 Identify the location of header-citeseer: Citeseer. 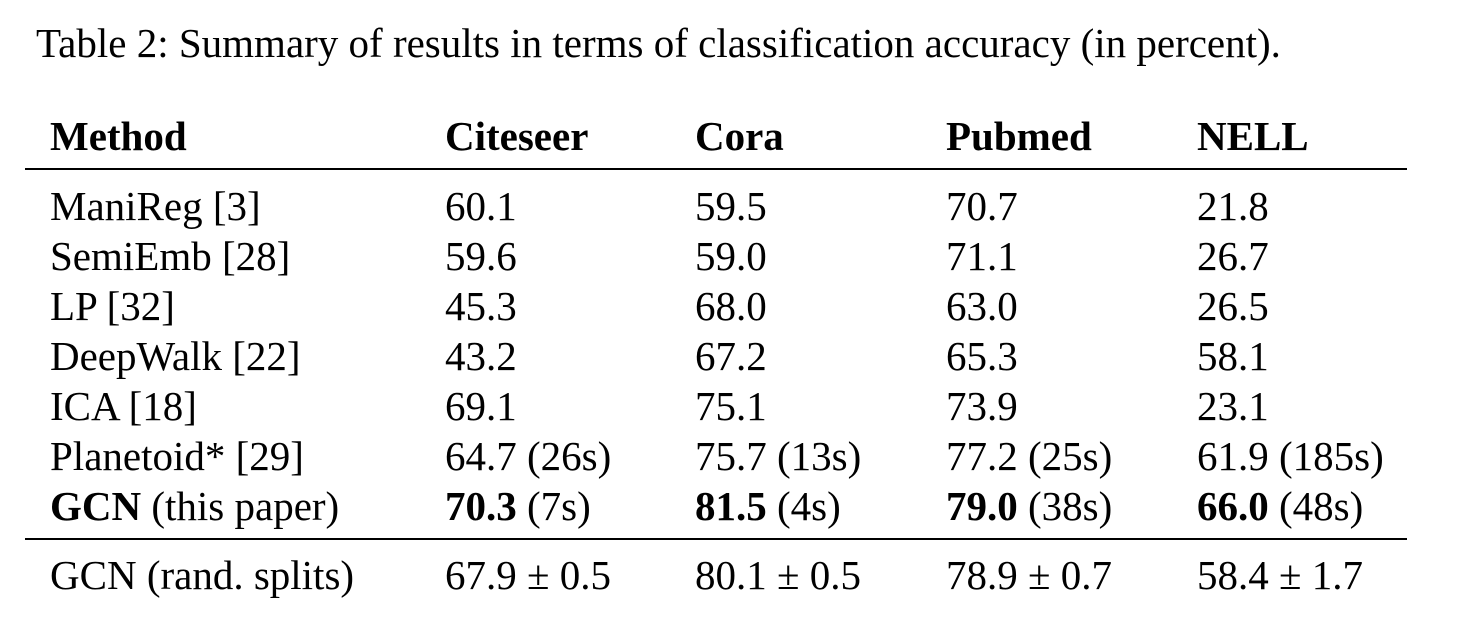
(517, 136).